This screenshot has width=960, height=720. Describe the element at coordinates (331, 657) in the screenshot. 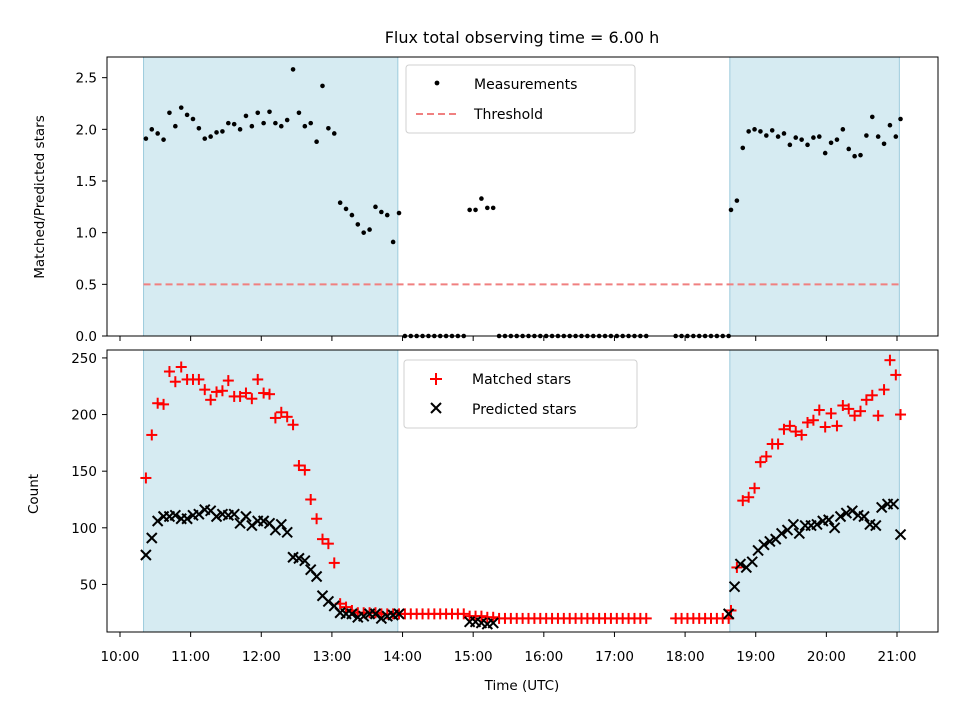

I see `x-tick-label: 13:00` at that location.